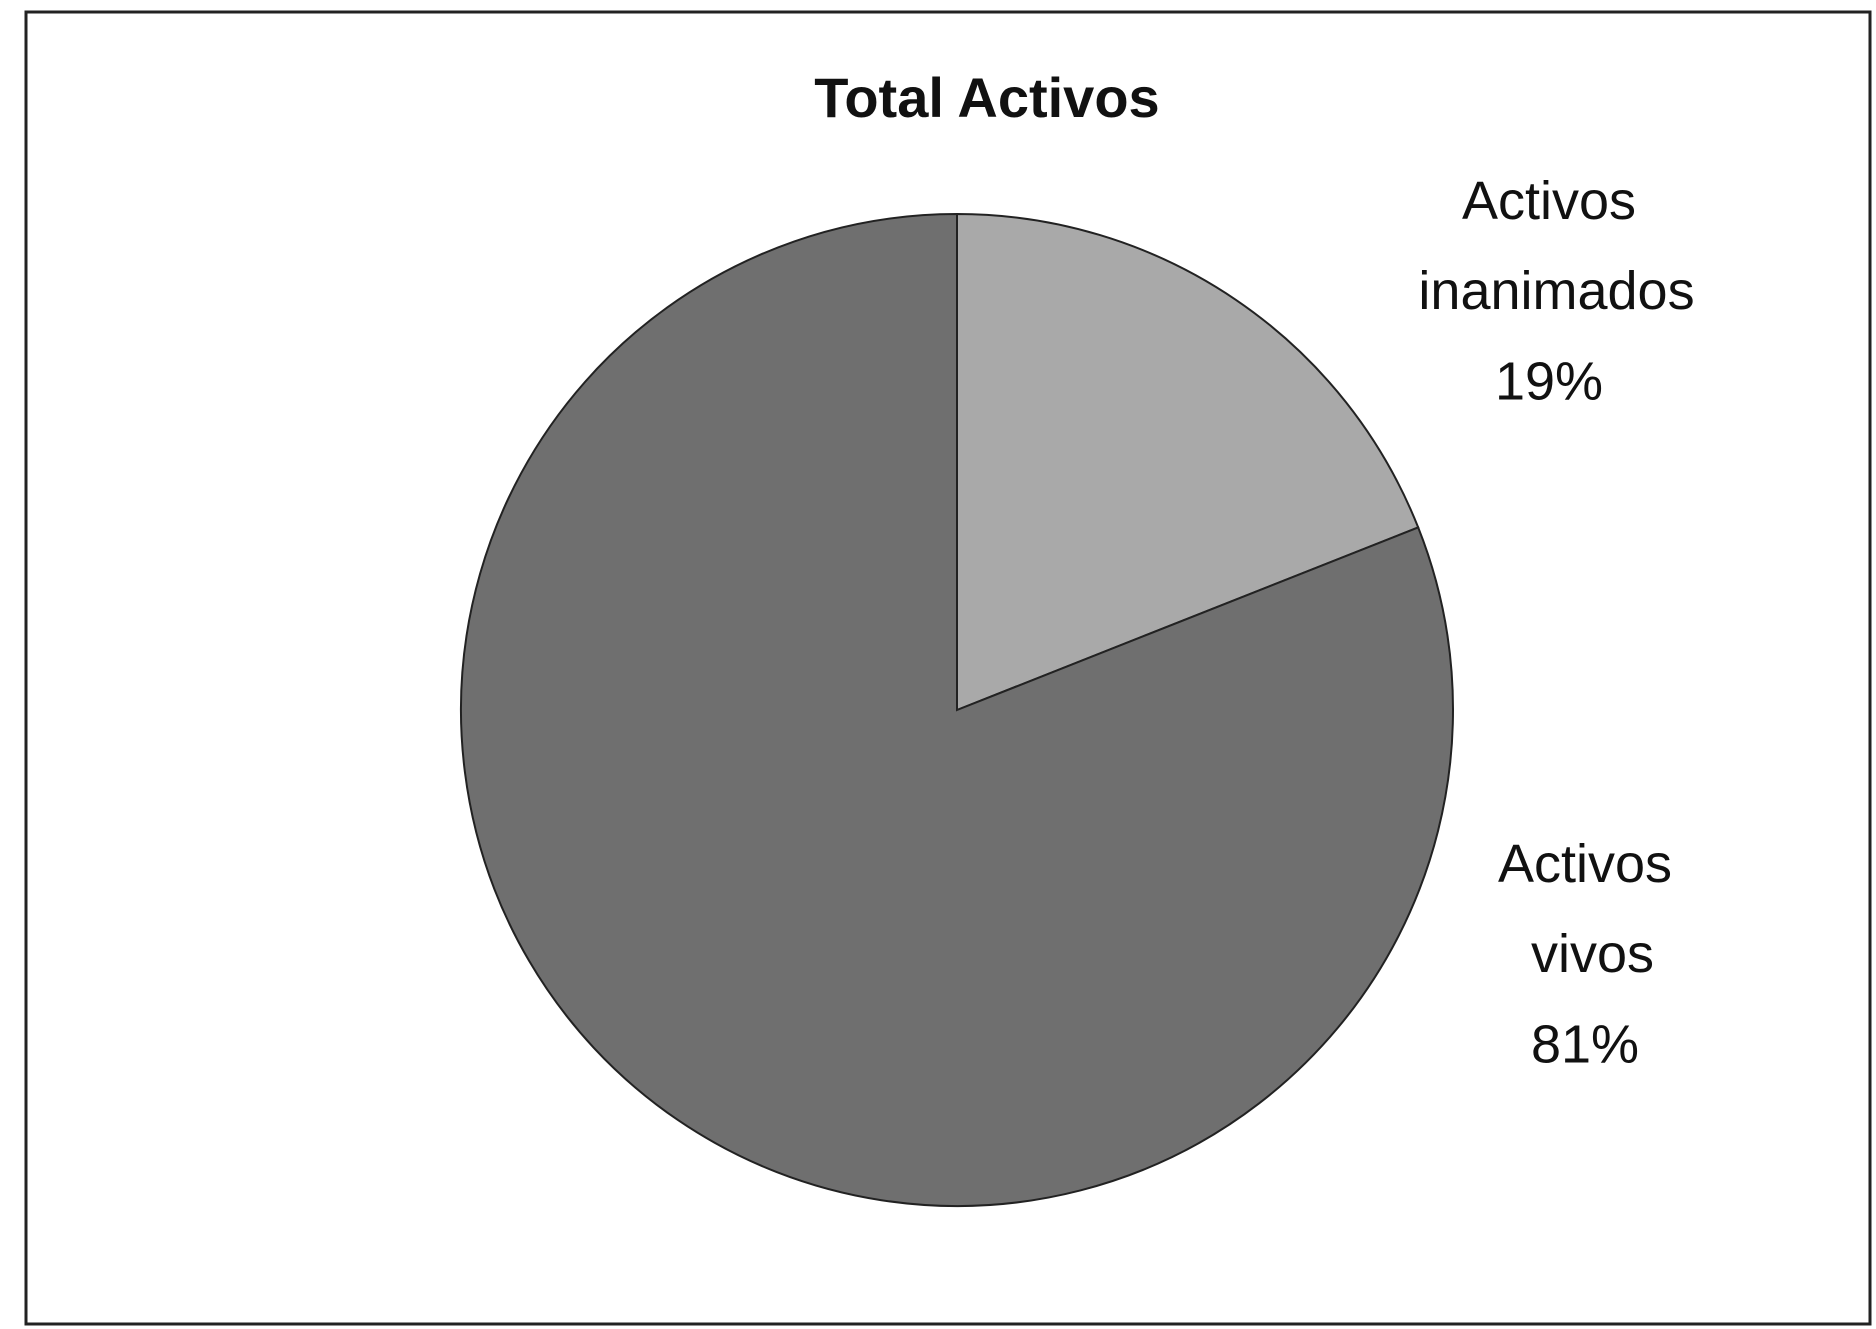  Describe the element at coordinates (1188, 462) in the screenshot. I see `pie-slice` at that location.